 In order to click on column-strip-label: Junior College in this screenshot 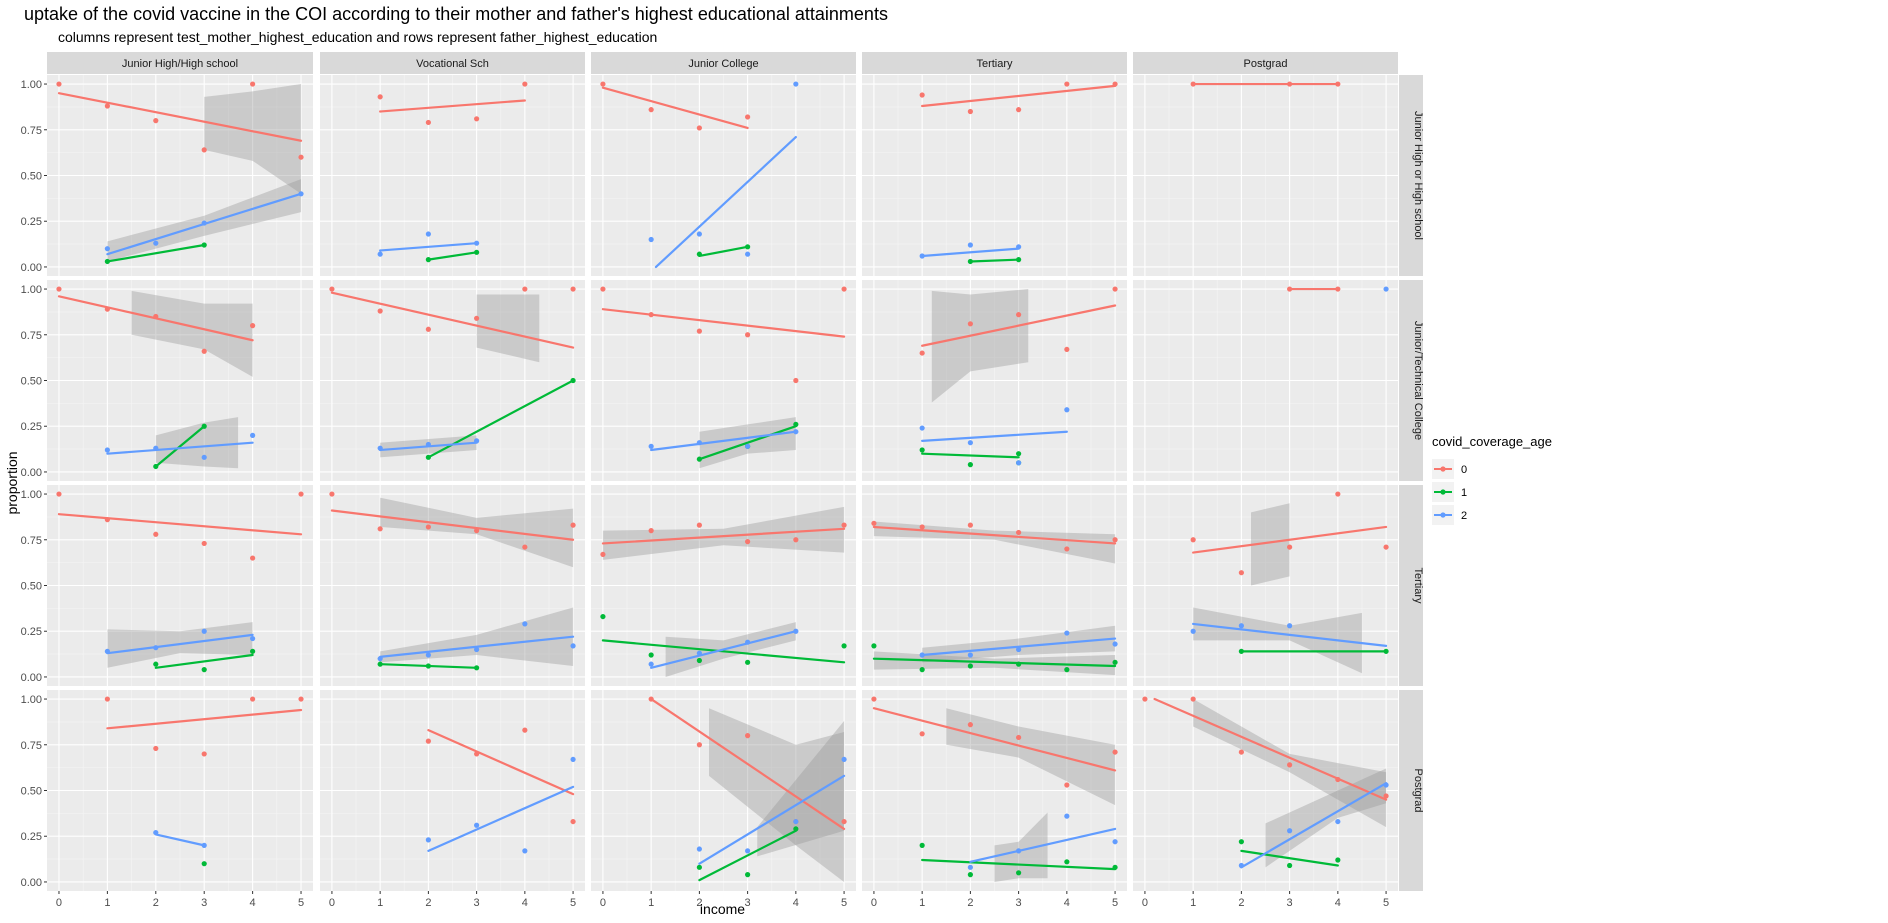, I will do `click(723, 64)`.